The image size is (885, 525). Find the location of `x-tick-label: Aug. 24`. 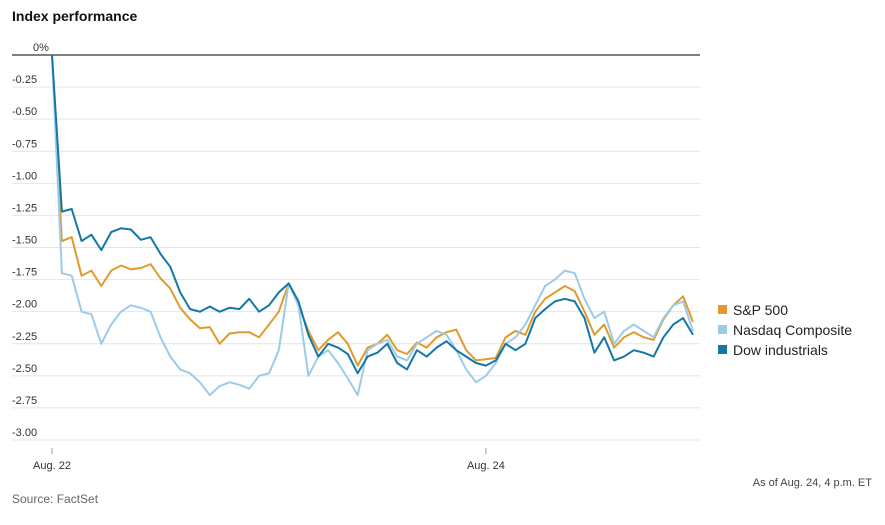

x-tick-label: Aug. 24 is located at coordinates (486, 466).